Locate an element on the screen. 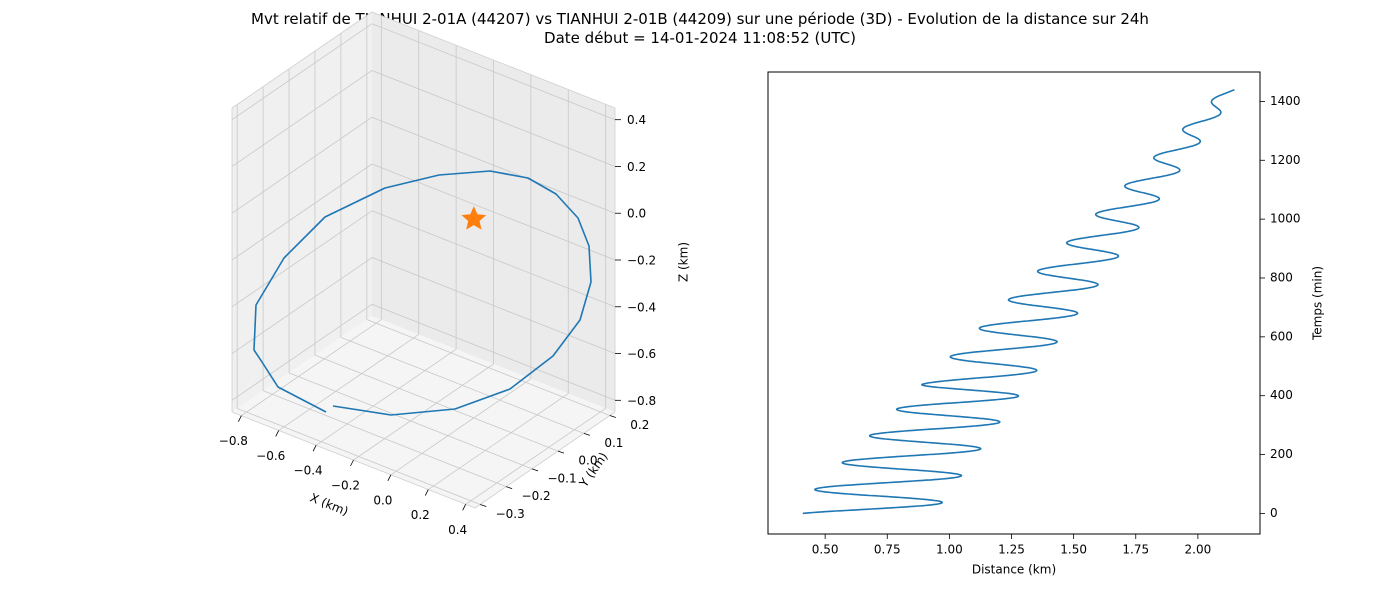 The image size is (1400, 600). y-tick-label: 0.1 is located at coordinates (613, 443).